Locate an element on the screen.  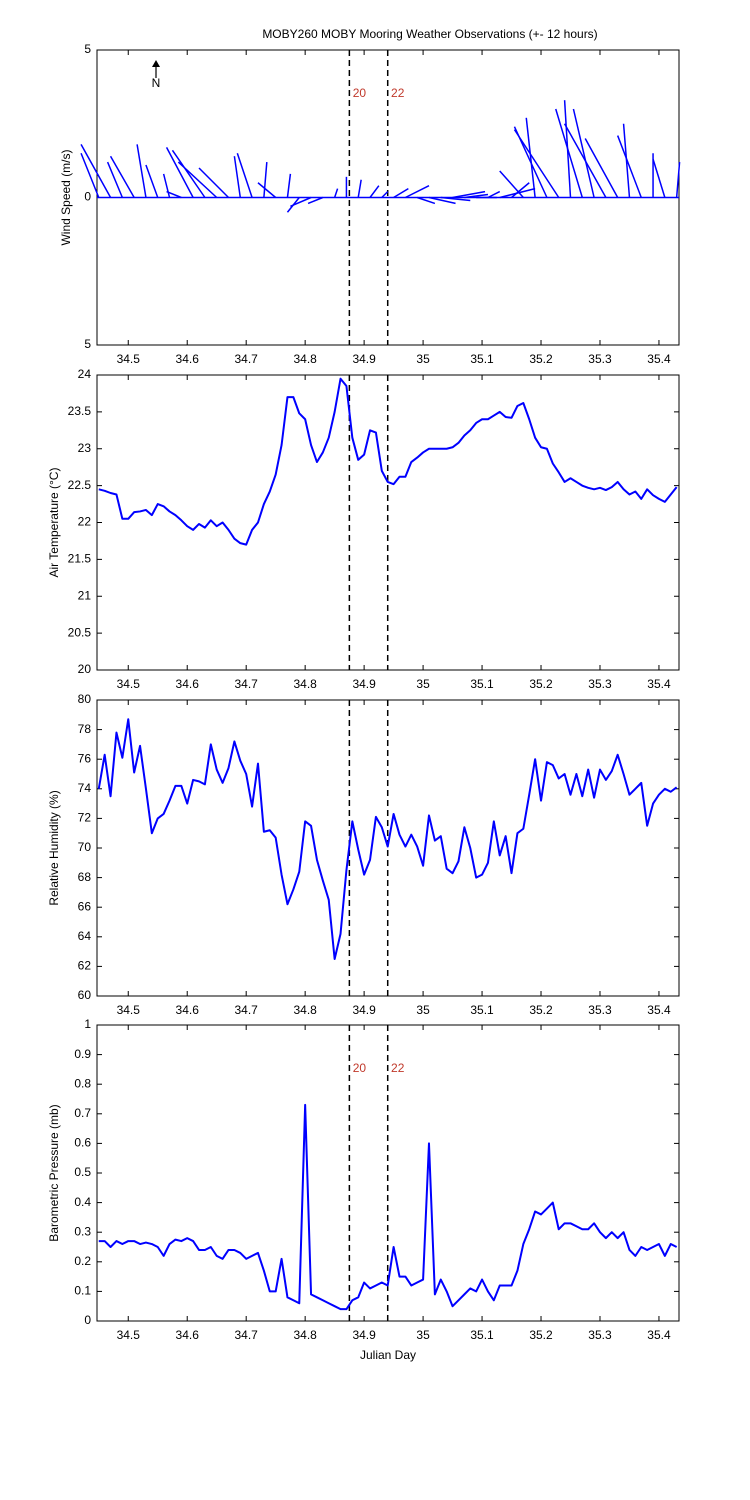
y-tick-label: 60 is located at coordinates (85, 995).